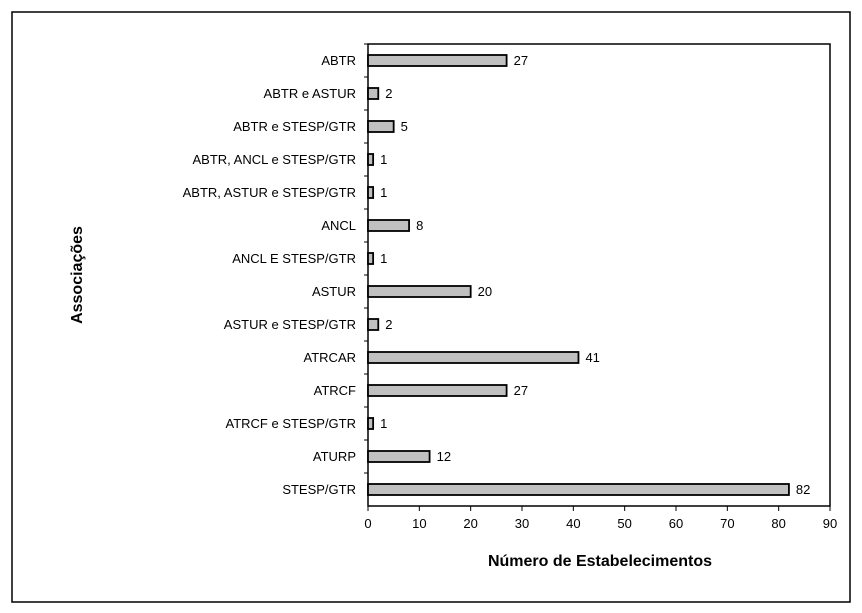 This screenshot has width=862, height=613. Describe the element at coordinates (294, 258) in the screenshot. I see `category-label: ANCL E STESP/GTR` at that location.